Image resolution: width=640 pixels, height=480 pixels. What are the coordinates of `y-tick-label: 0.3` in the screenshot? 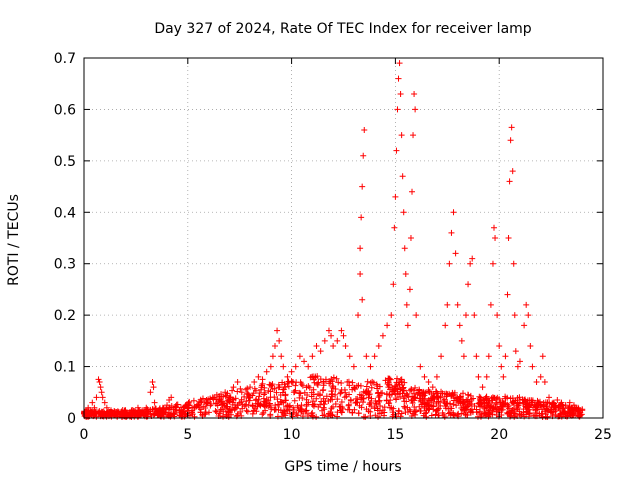 It's located at (65, 265).